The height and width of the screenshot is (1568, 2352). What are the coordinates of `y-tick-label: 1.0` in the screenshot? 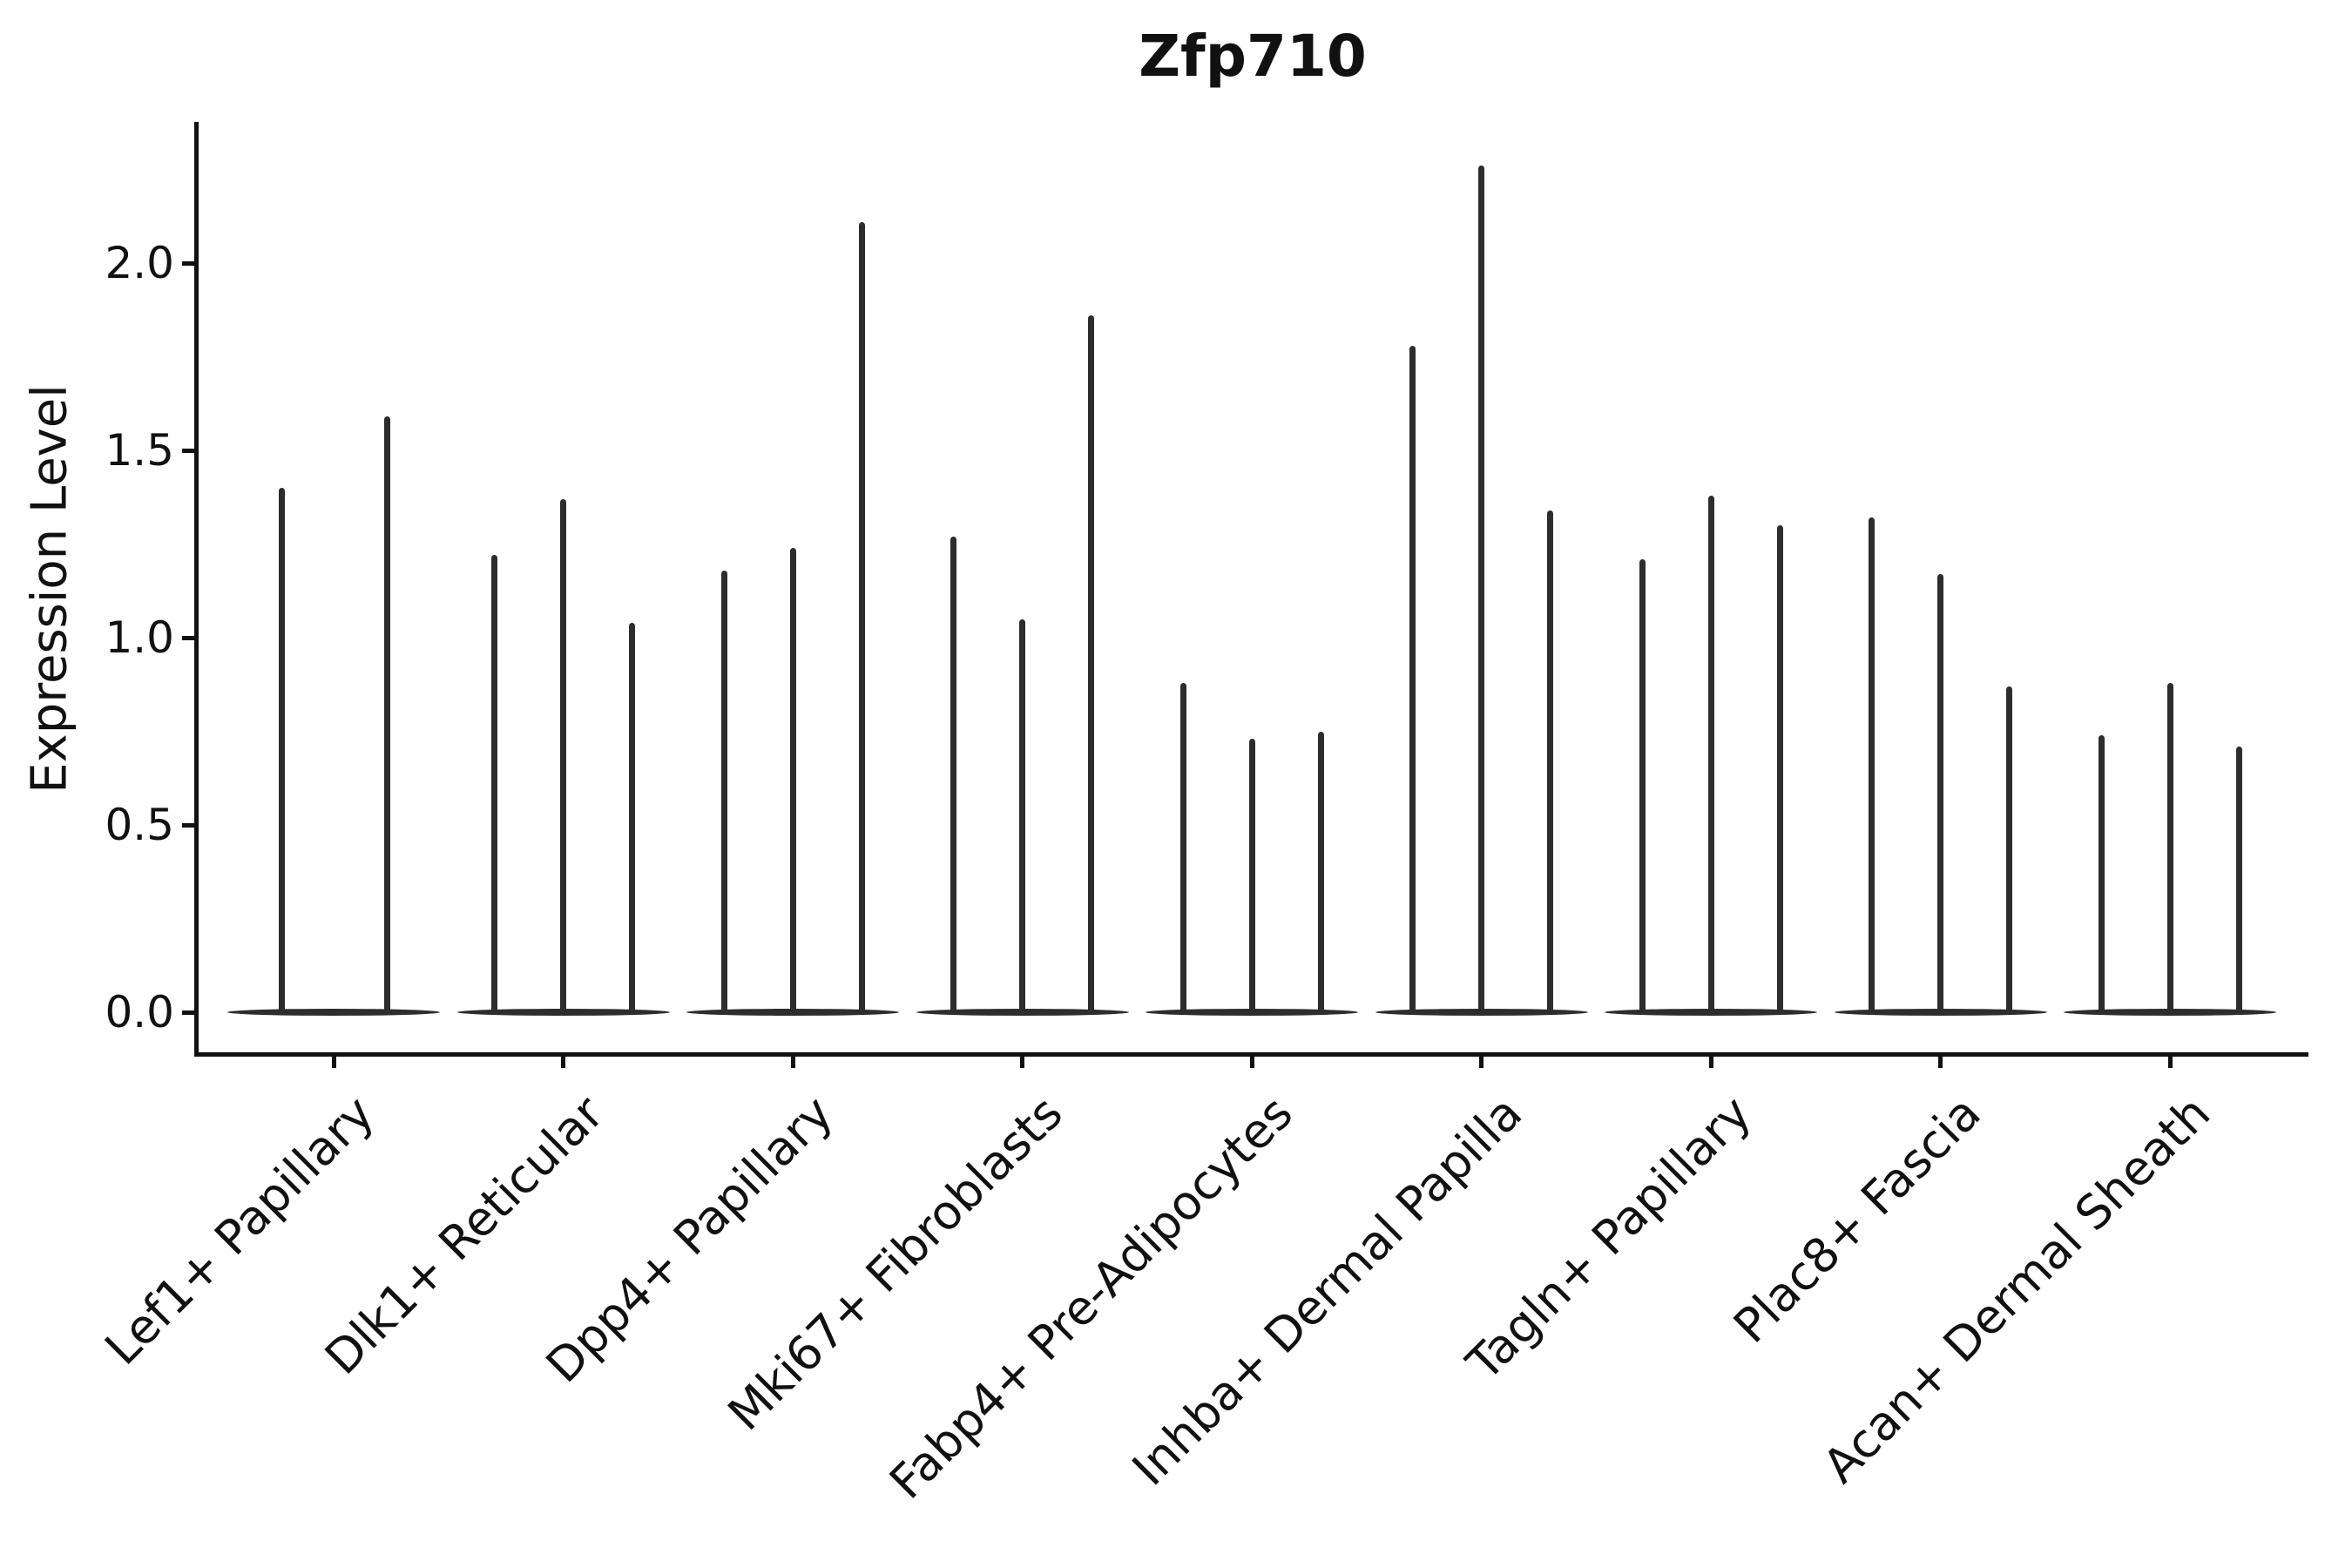 It's located at (139, 638).